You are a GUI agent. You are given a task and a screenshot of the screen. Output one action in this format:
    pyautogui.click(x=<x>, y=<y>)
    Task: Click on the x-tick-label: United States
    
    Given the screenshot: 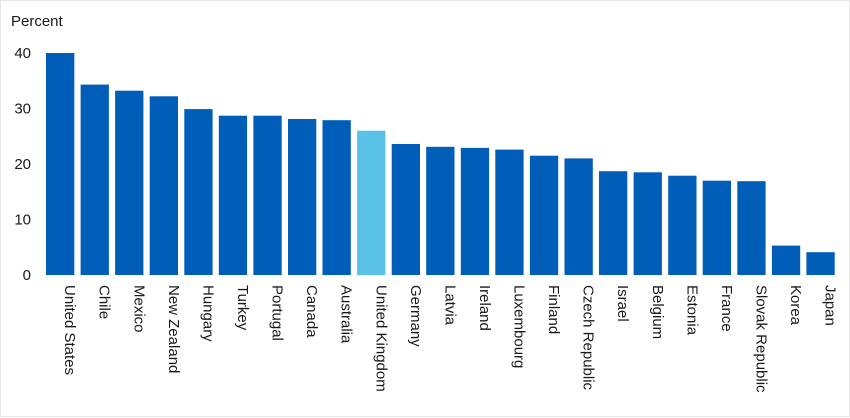 What is the action you would take?
    pyautogui.click(x=69, y=330)
    